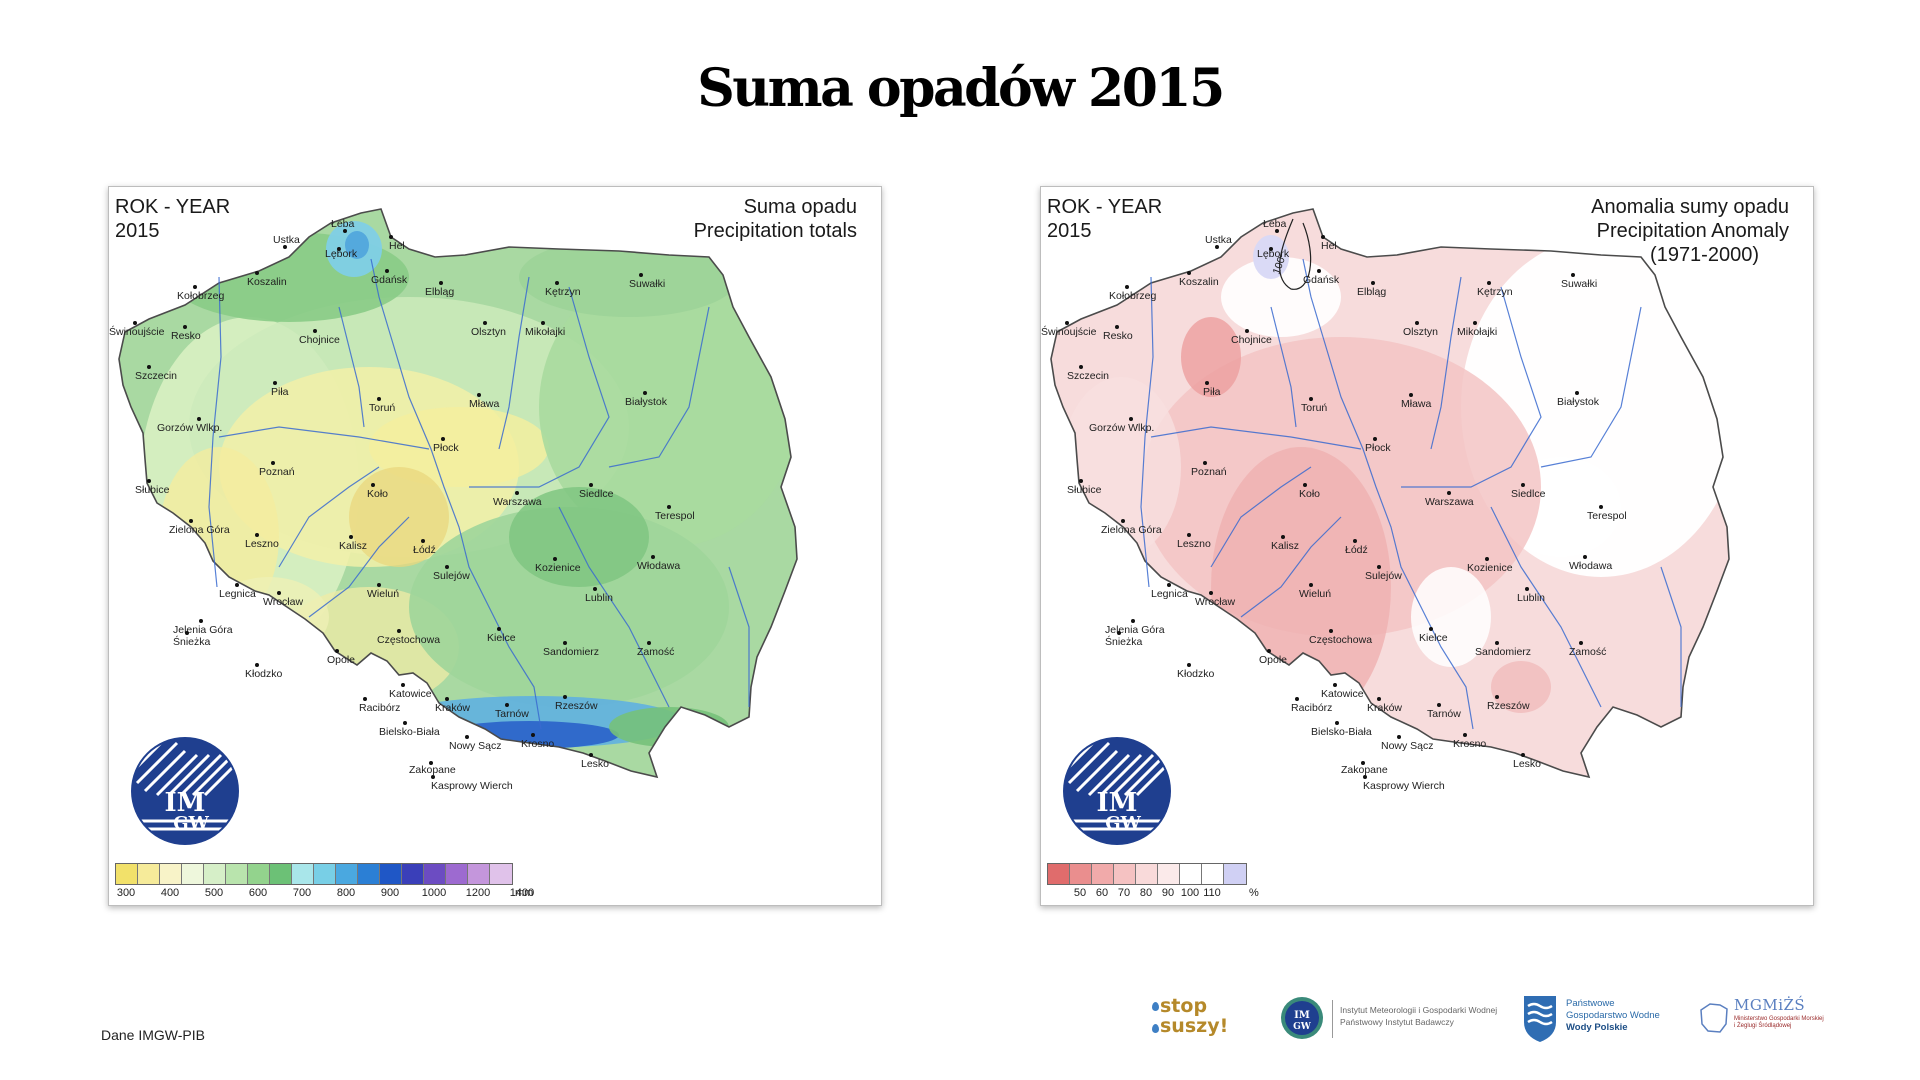 The image size is (1920, 1080). What do you see at coordinates (432, 770) in the screenshot?
I see `svg-text: Zakopane` at bounding box center [432, 770].